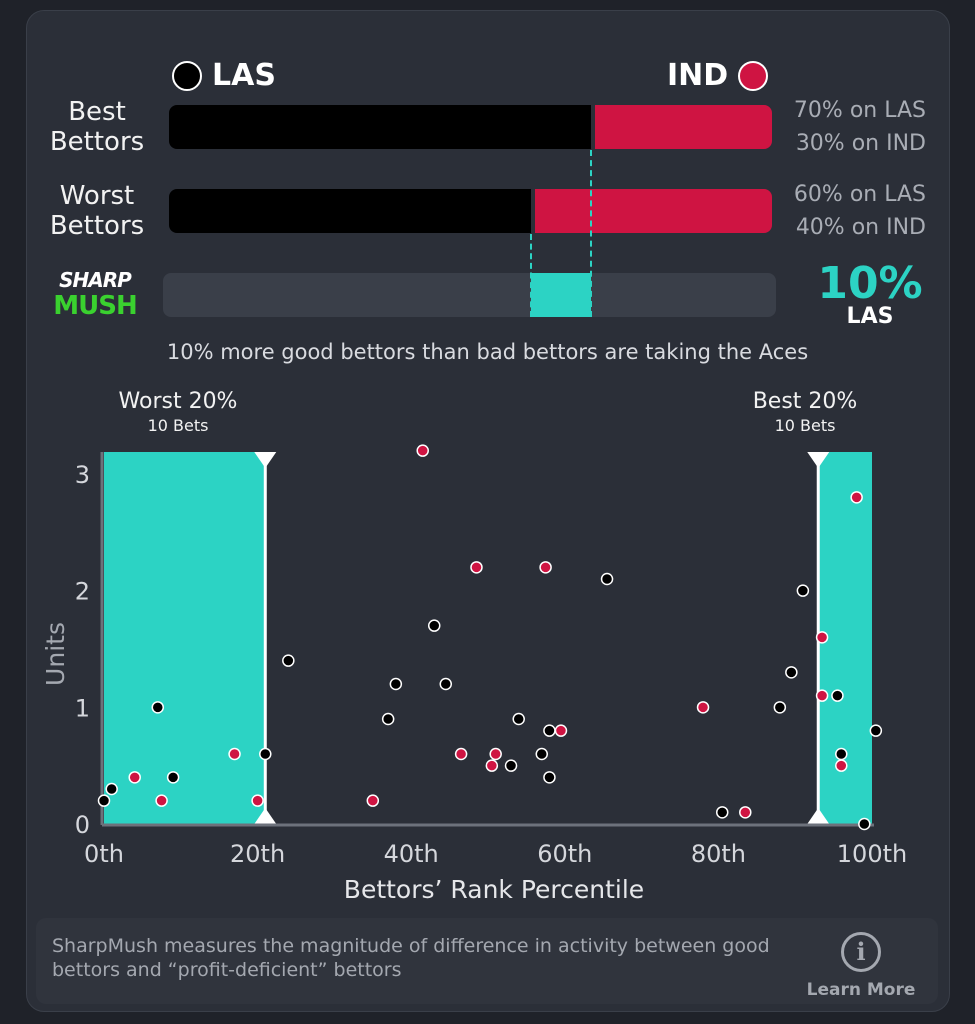 This screenshot has width=975, height=1024. I want to click on worst-zone-sub: 10 Bets, so click(178, 425).